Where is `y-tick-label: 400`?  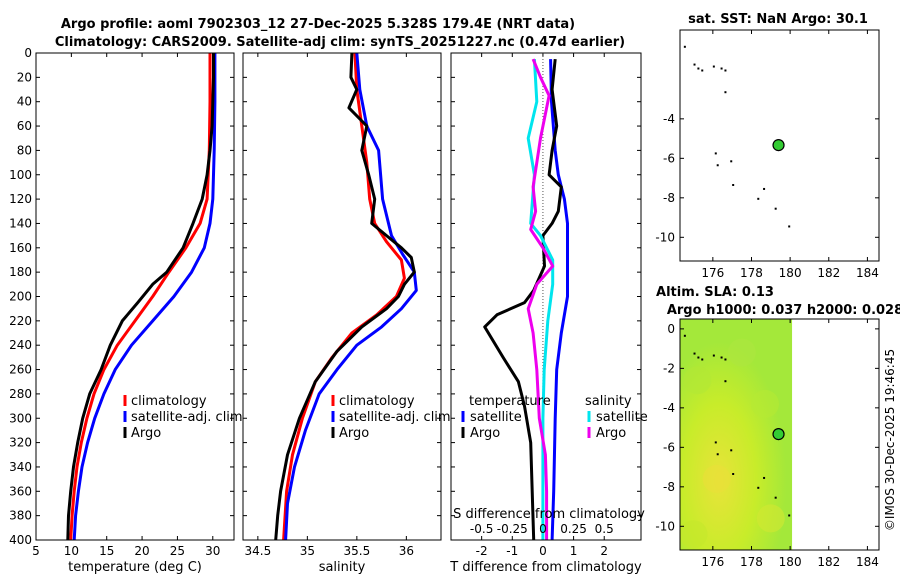
y-tick-label: 400 is located at coordinates (20, 540).